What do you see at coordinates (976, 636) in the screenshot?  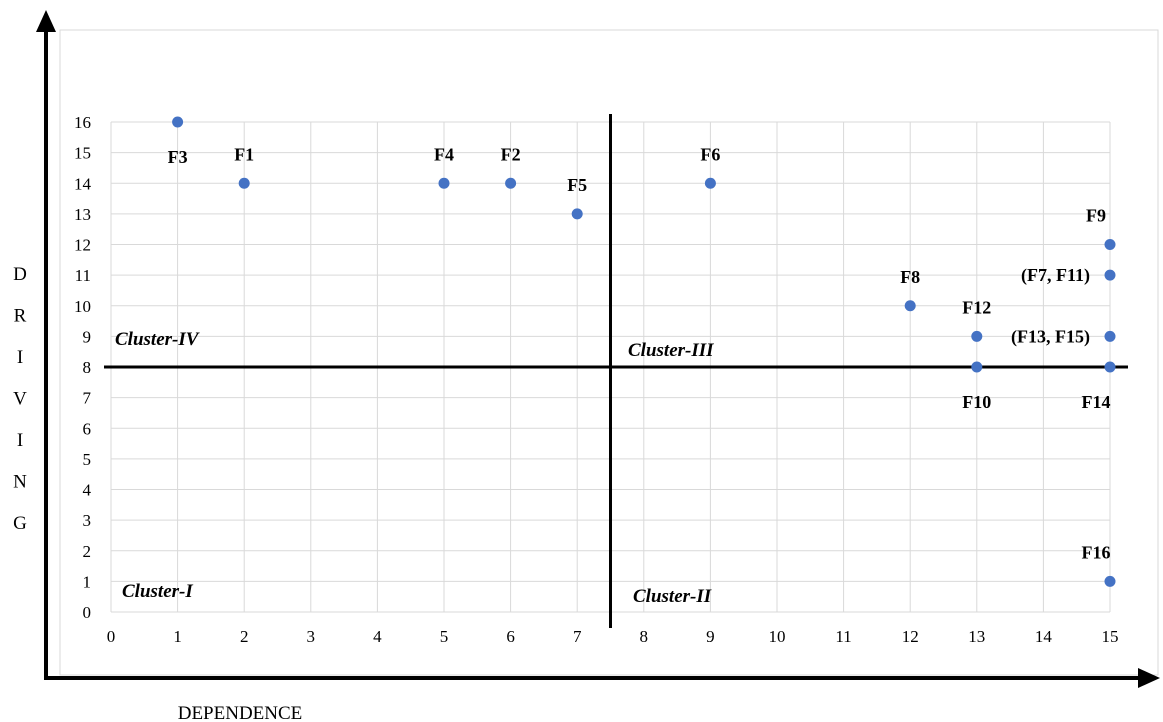 I see `x-tick-label: 13` at bounding box center [976, 636].